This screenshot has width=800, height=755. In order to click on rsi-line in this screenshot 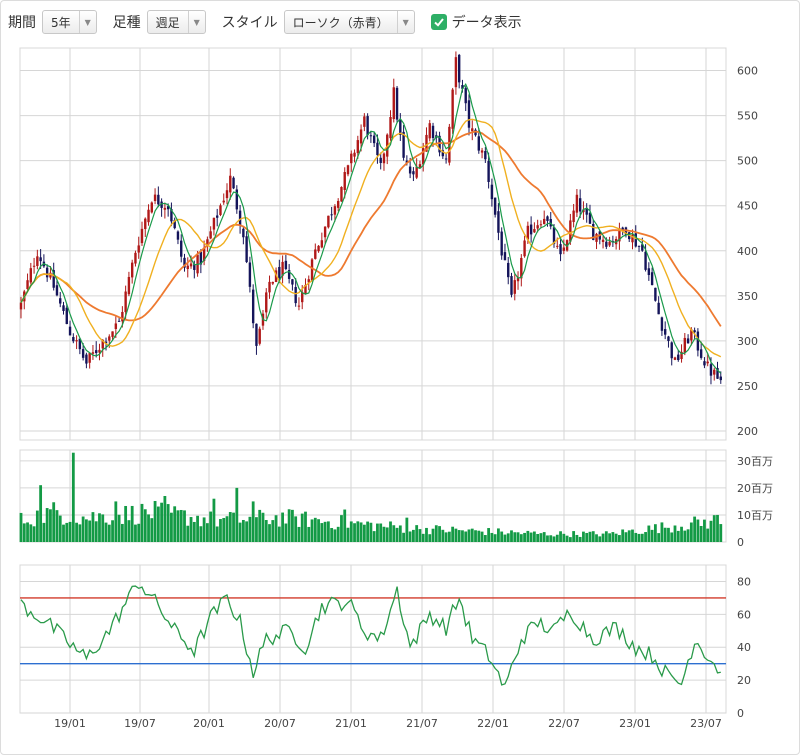, I will do `click(370, 635)`.